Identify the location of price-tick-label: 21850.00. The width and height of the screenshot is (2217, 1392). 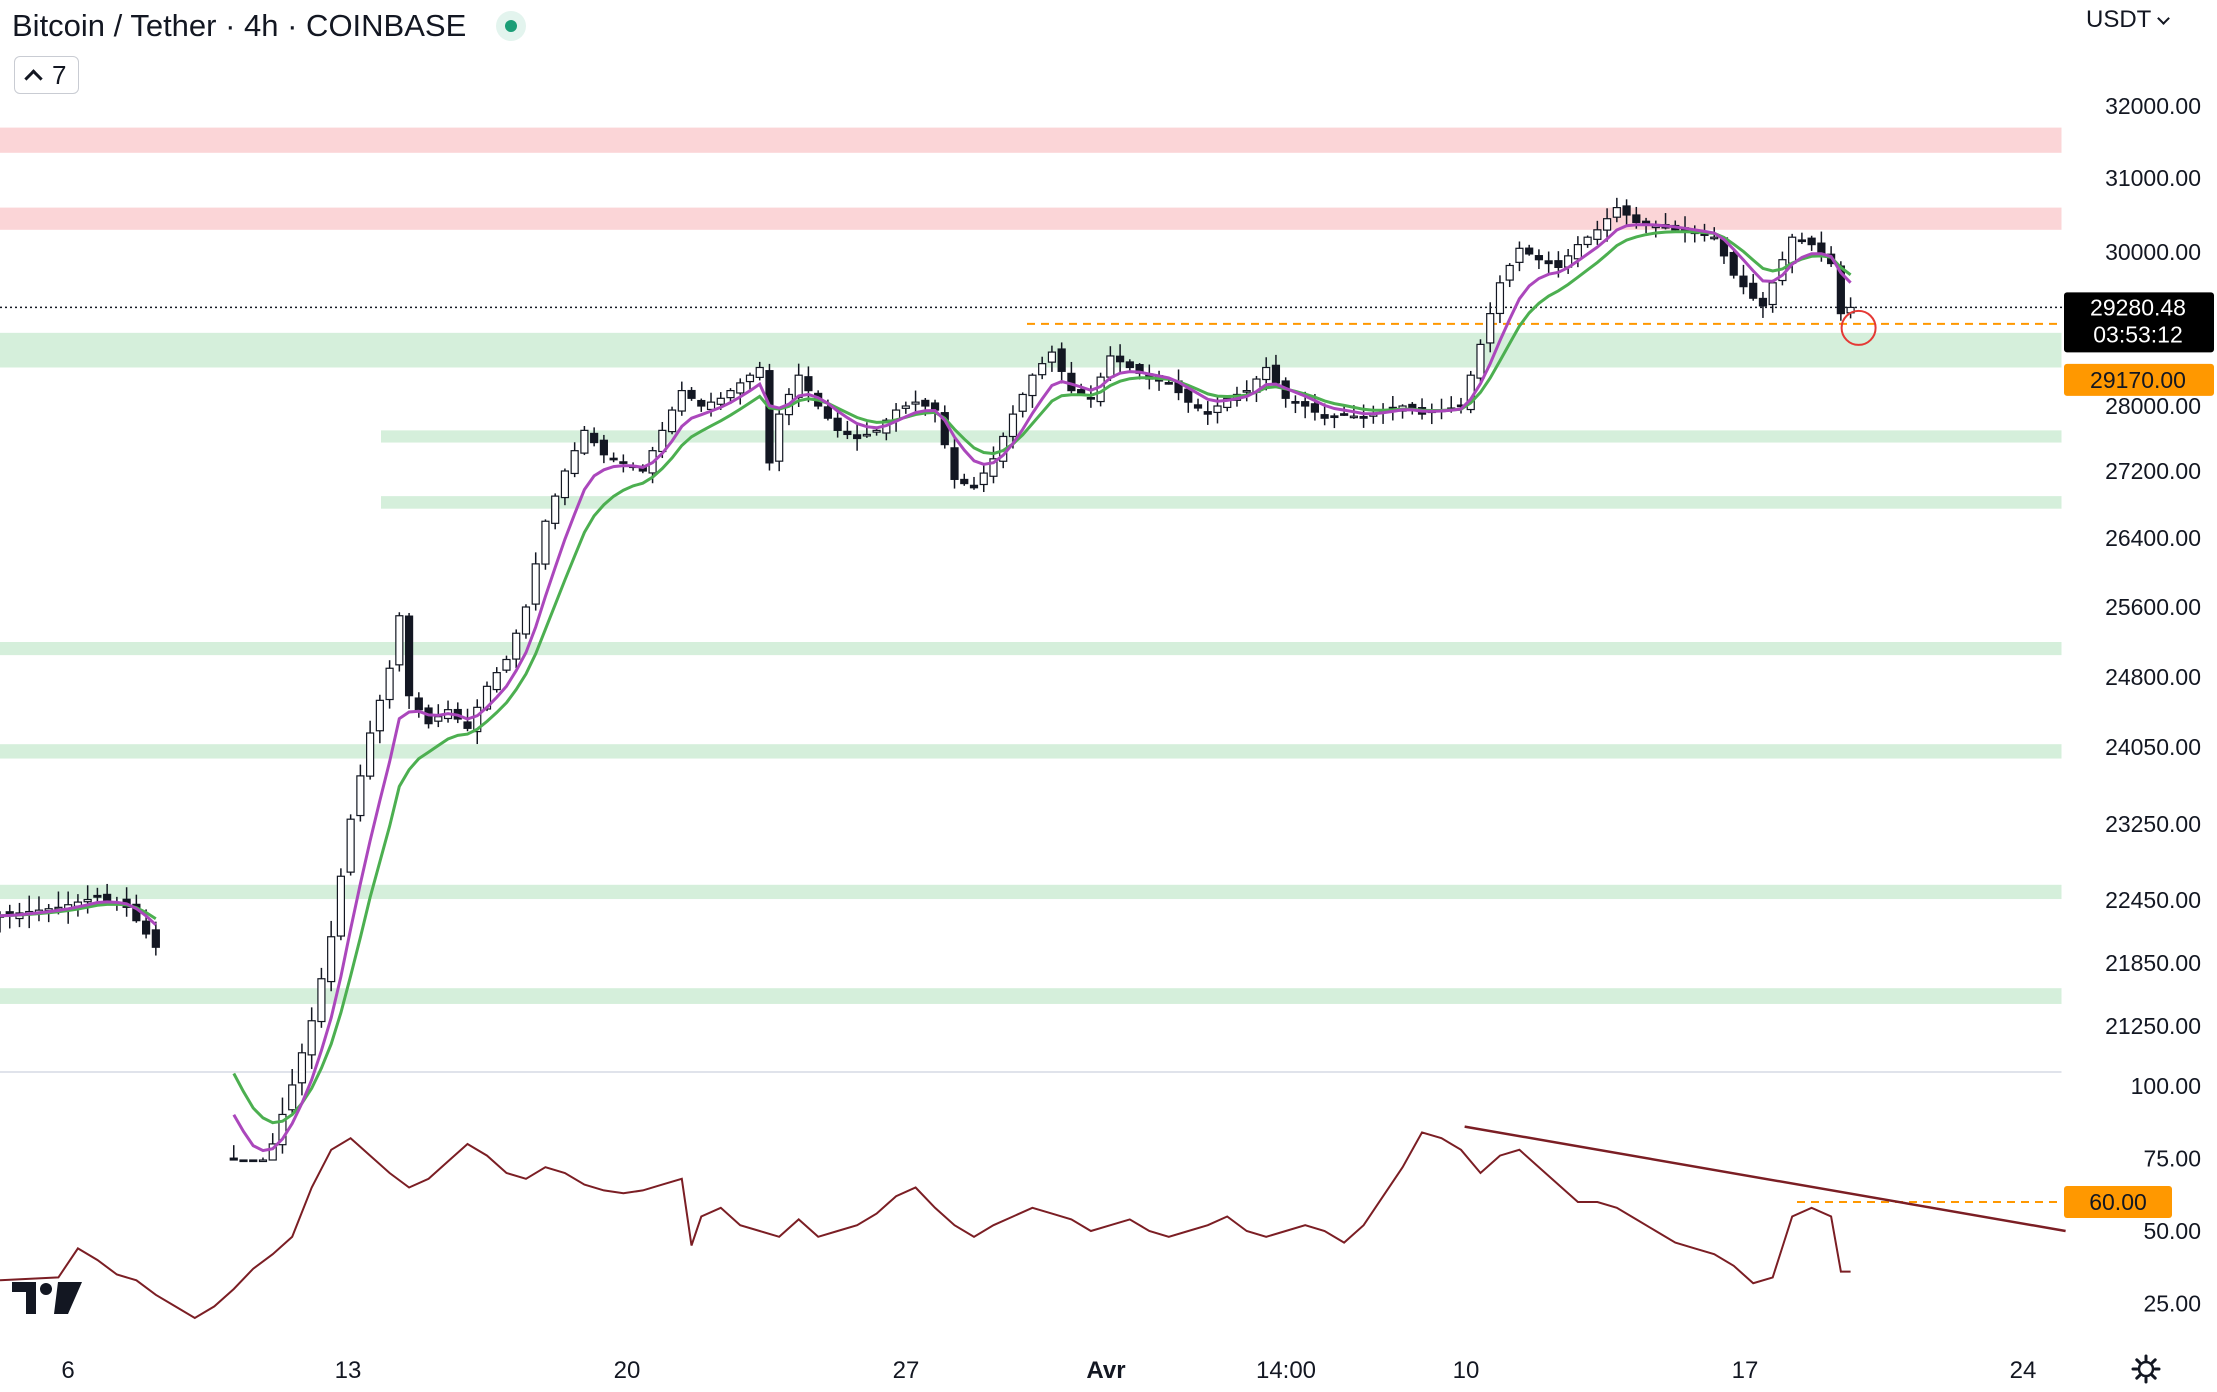
(2153, 963).